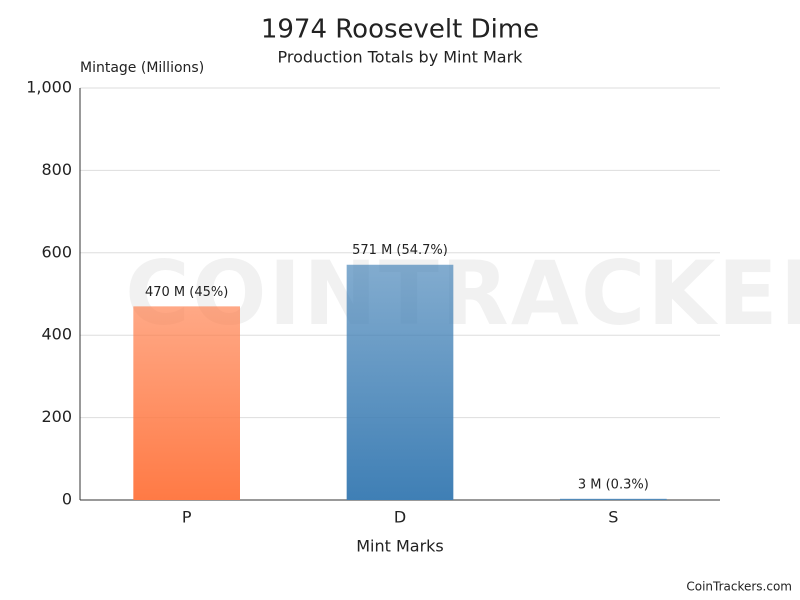 The image size is (800, 600). What do you see at coordinates (739, 587) in the screenshot?
I see `credit: CoinTrackers.com` at bounding box center [739, 587].